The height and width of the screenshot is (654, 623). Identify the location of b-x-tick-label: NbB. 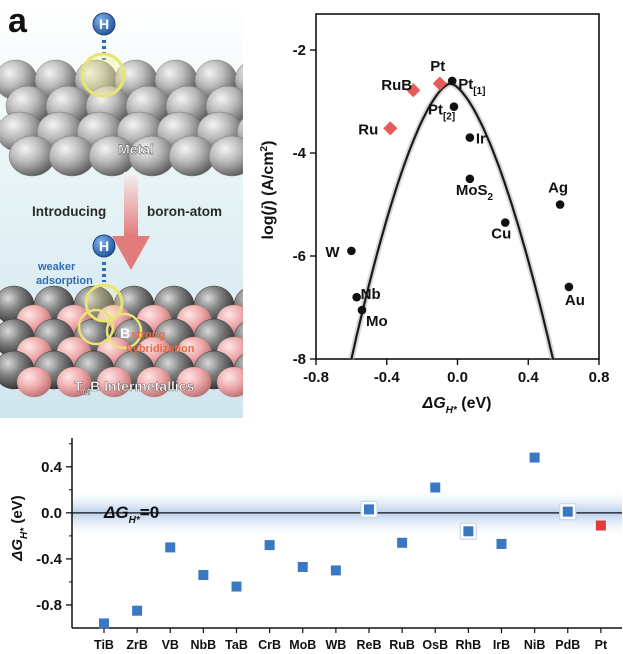
(204, 645).